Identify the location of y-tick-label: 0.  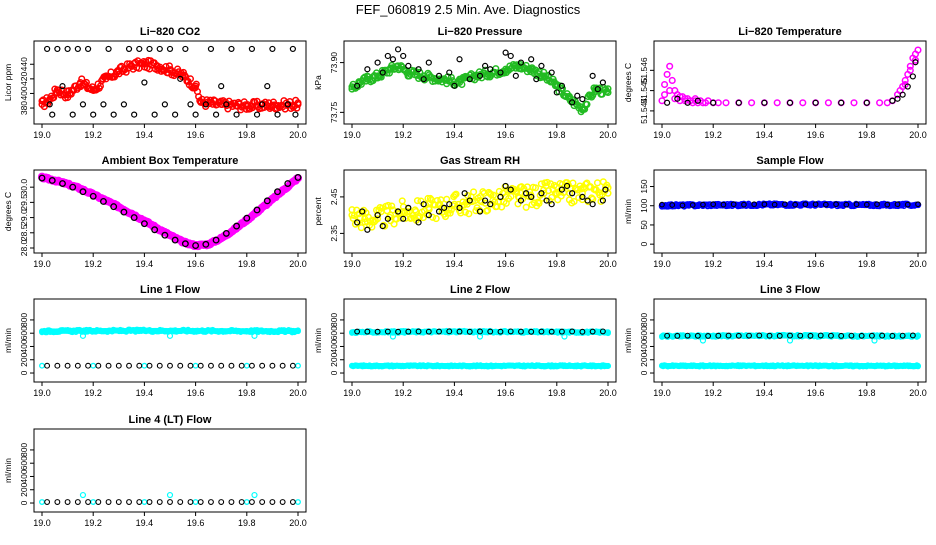
(334, 372).